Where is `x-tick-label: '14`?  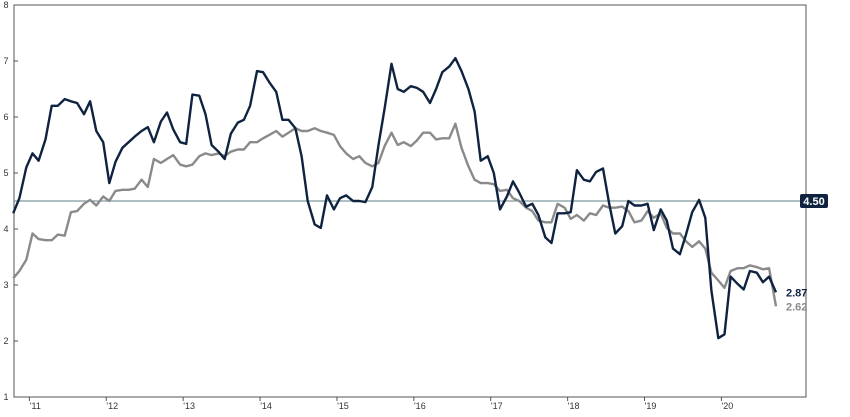
x-tick-label: '14 is located at coordinates (266, 406).